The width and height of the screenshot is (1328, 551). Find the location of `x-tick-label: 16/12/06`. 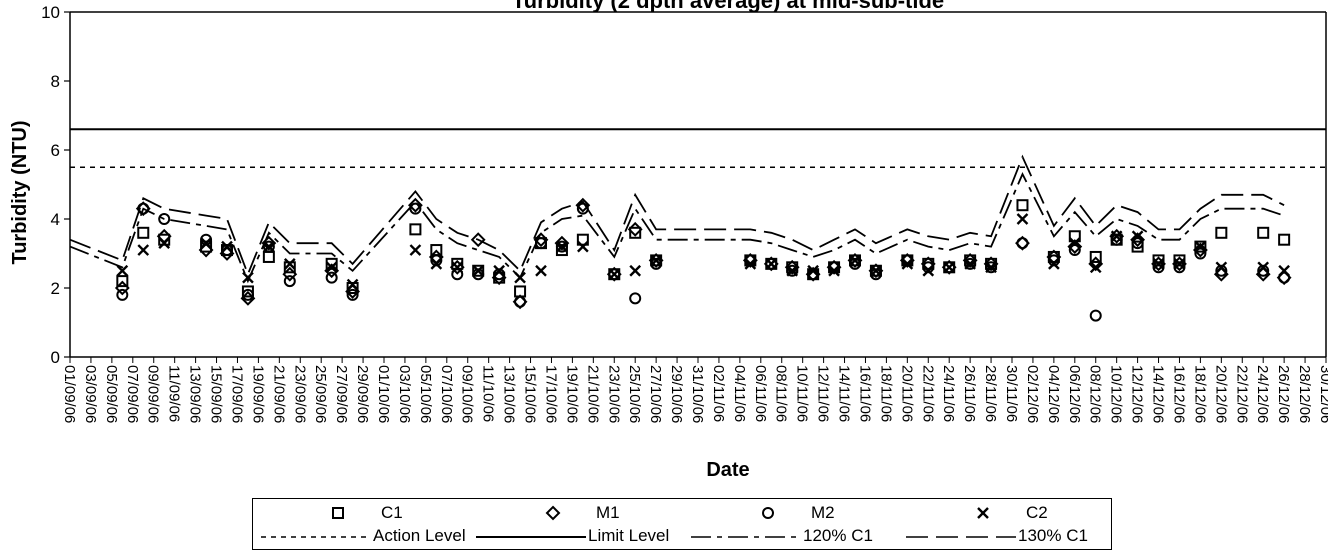

x-tick-label: 16/12/06 is located at coordinates (1178, 394).